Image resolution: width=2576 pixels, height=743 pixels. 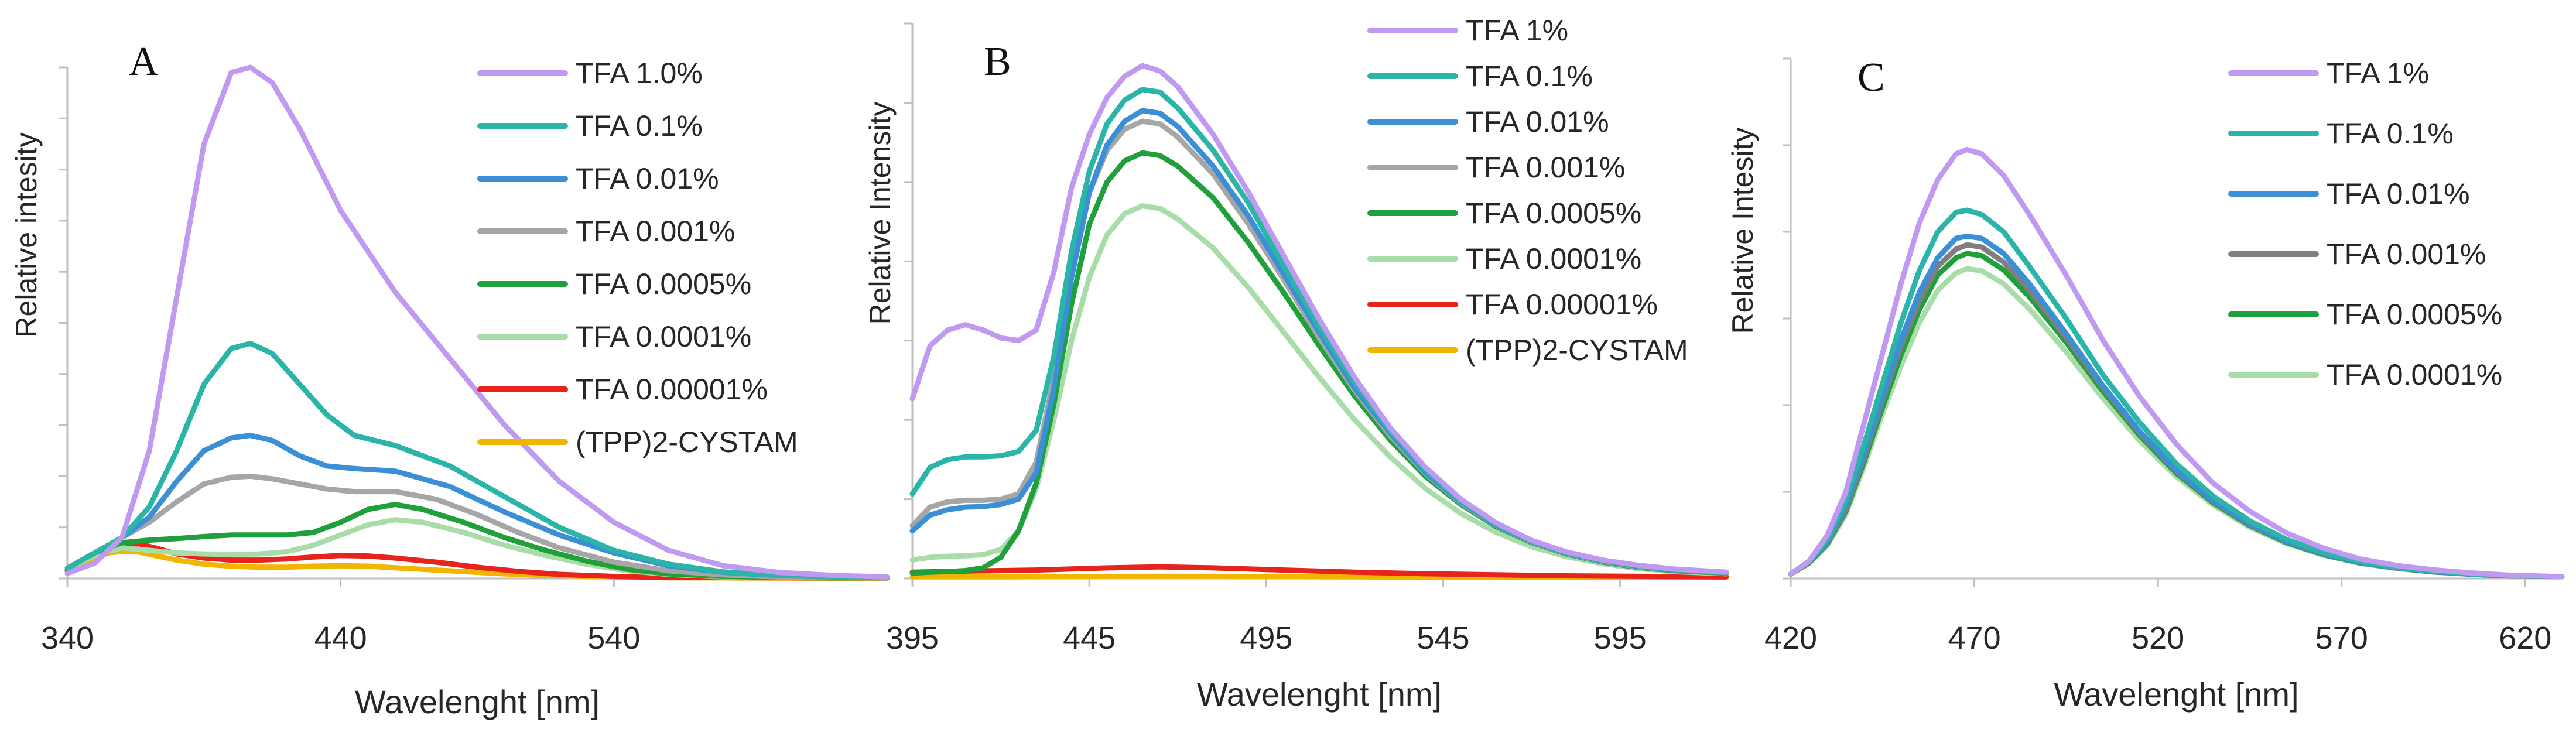 What do you see at coordinates (67, 638) in the screenshot?
I see `x-tick-label: 340` at bounding box center [67, 638].